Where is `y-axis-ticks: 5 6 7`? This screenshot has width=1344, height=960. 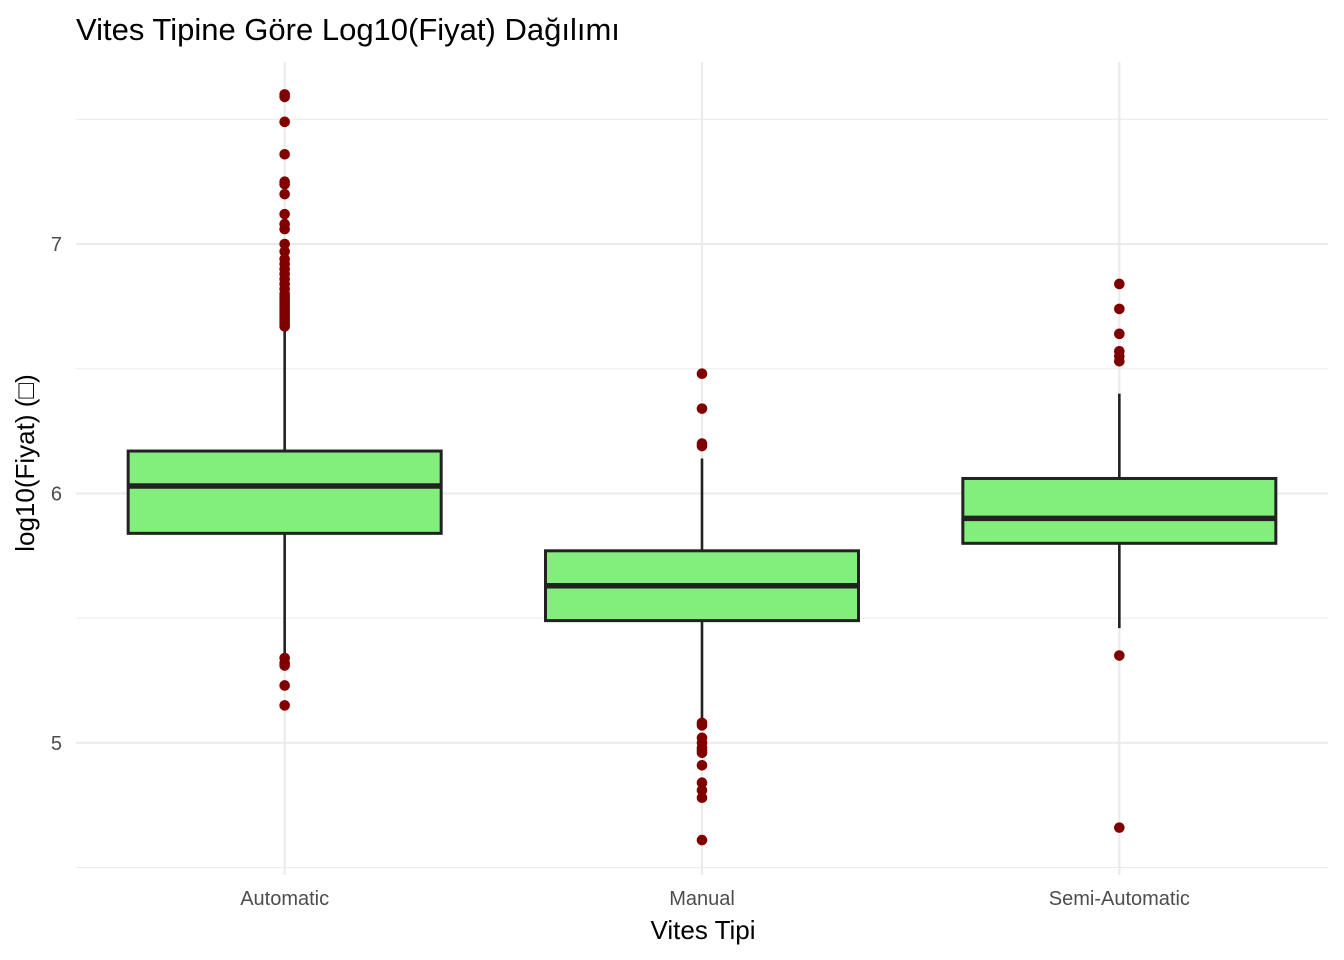 y-axis-ticks: 5 6 7 is located at coordinates (56, 494).